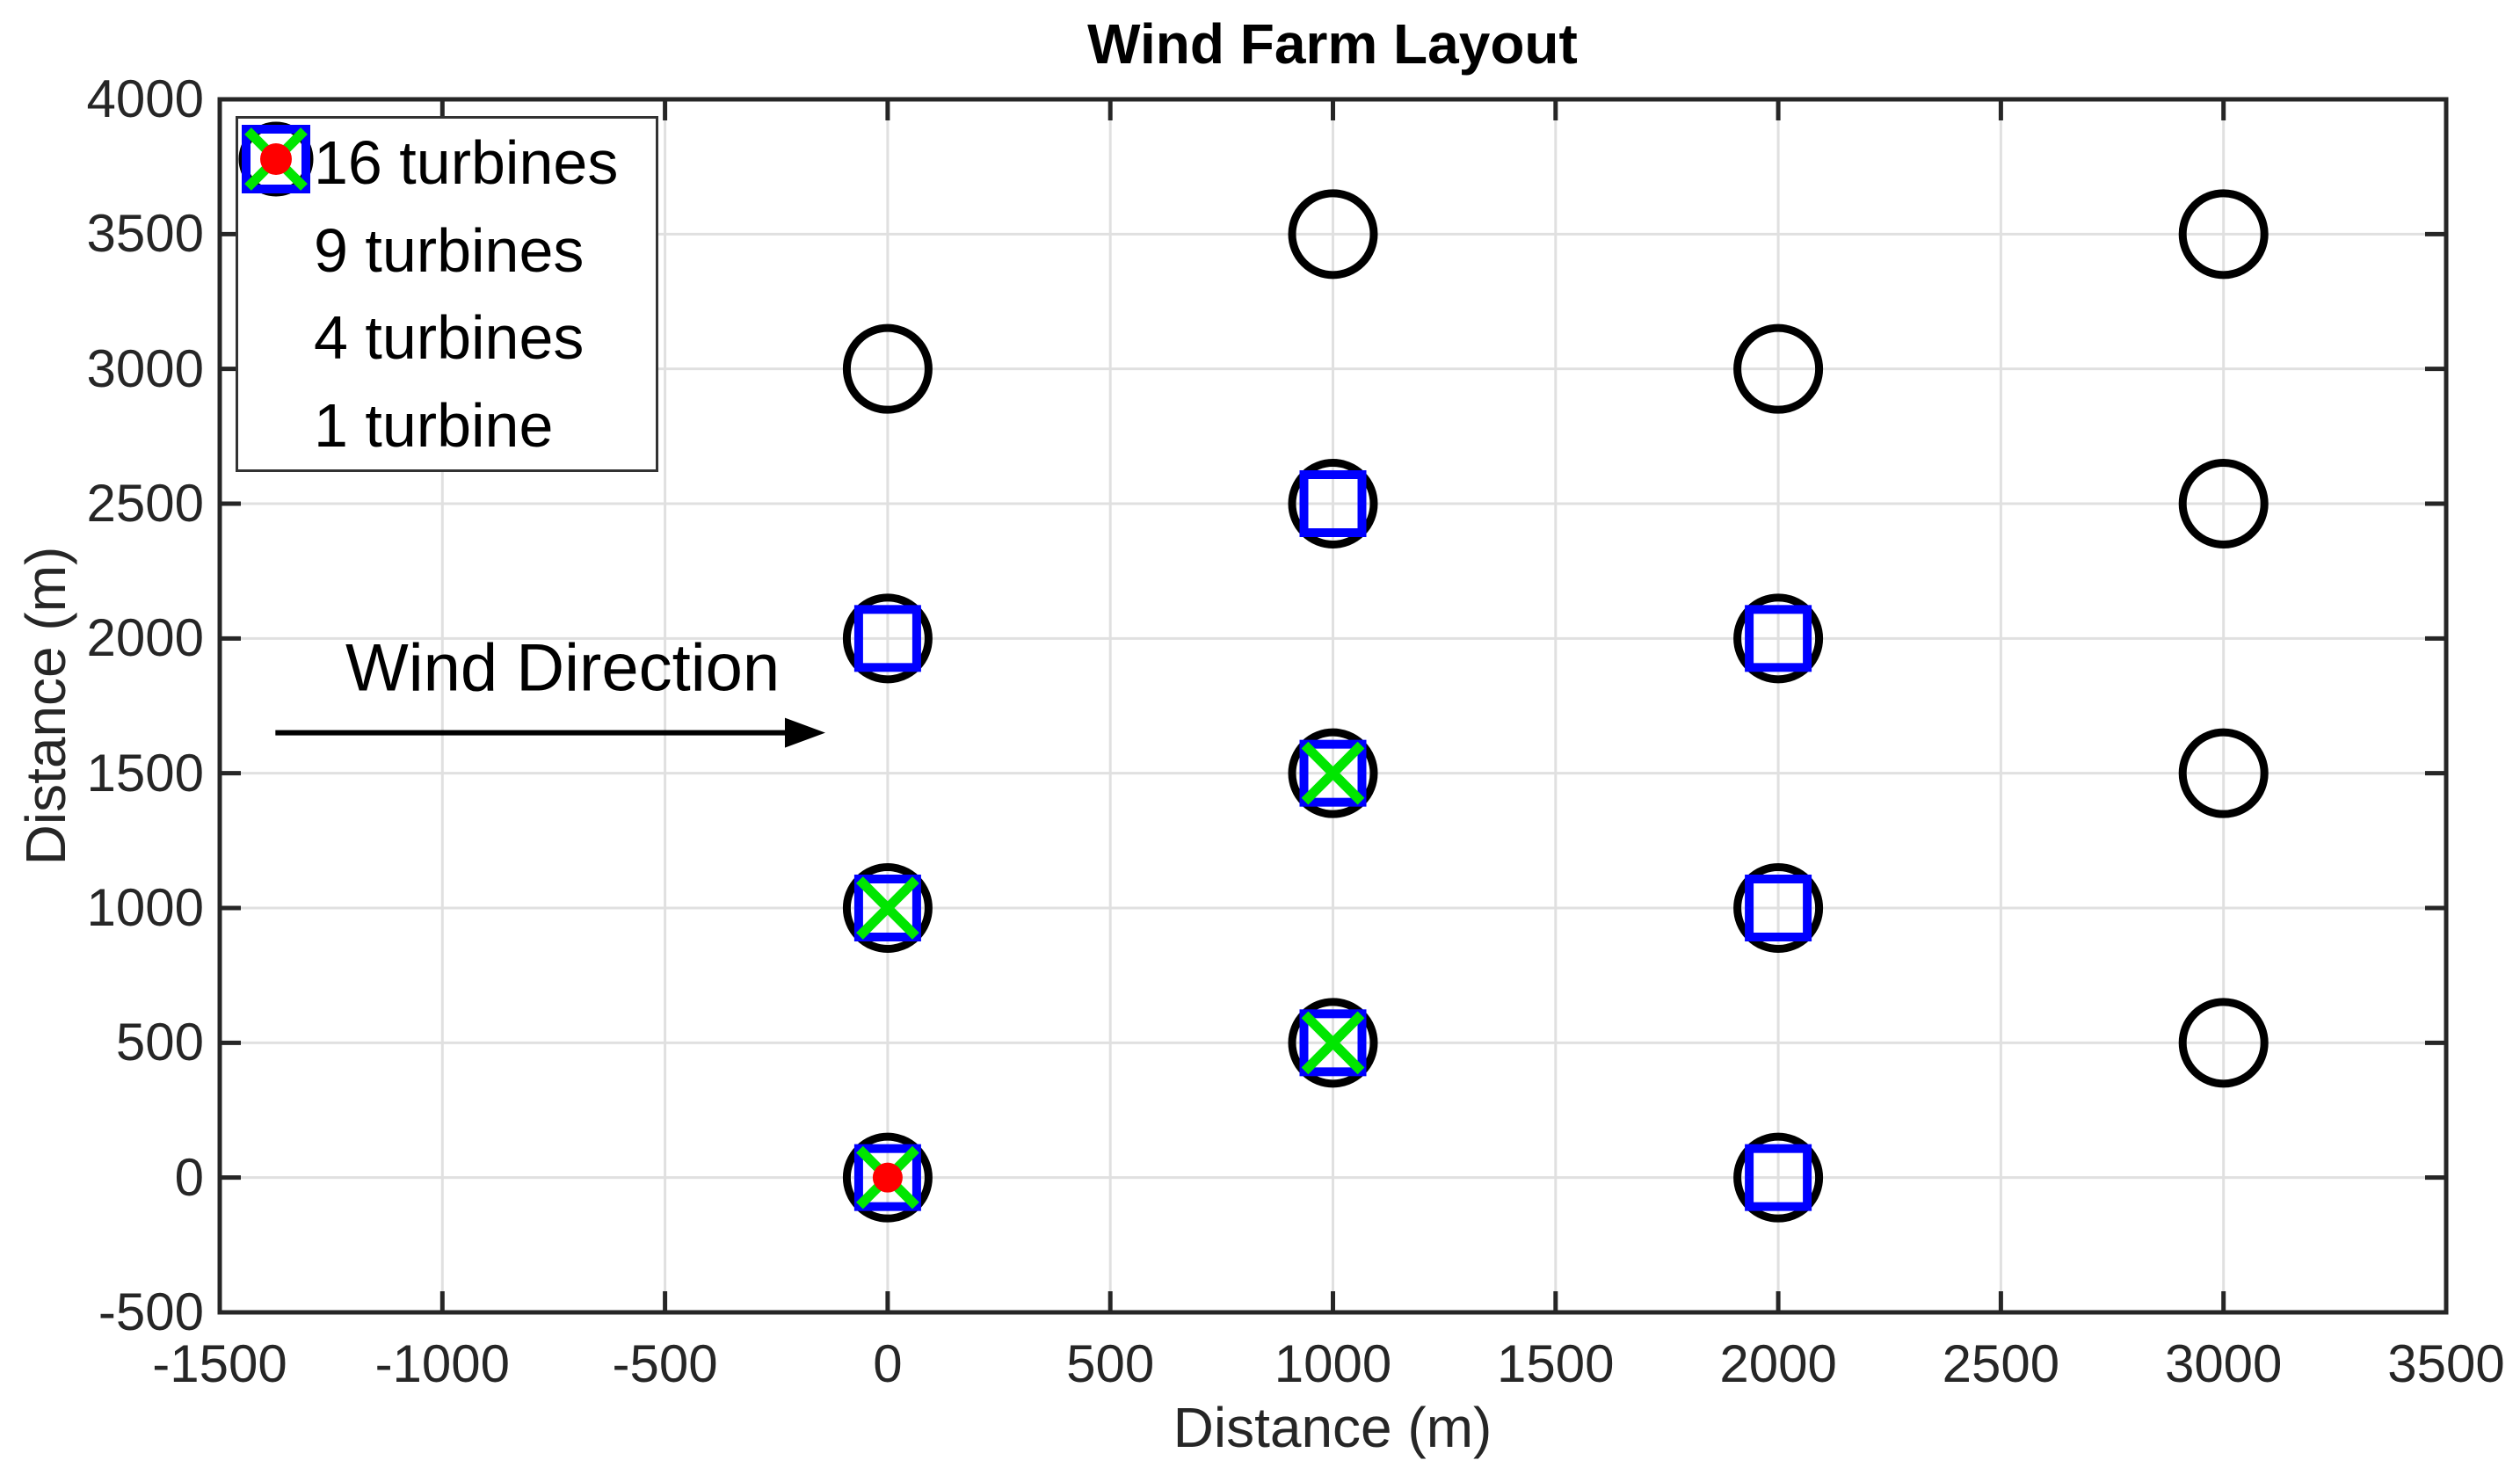 This screenshot has height=1482, width=2520. I want to click on y-axis-label: Distance (m), so click(45, 706).